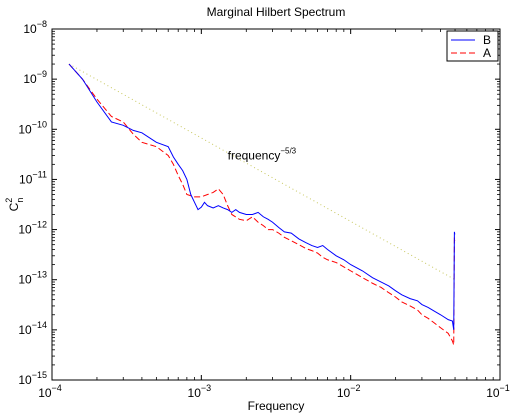 Image resolution: width=516 pixels, height=415 pixels. What do you see at coordinates (487, 40) in the screenshot?
I see `legend-label-B: B` at bounding box center [487, 40].